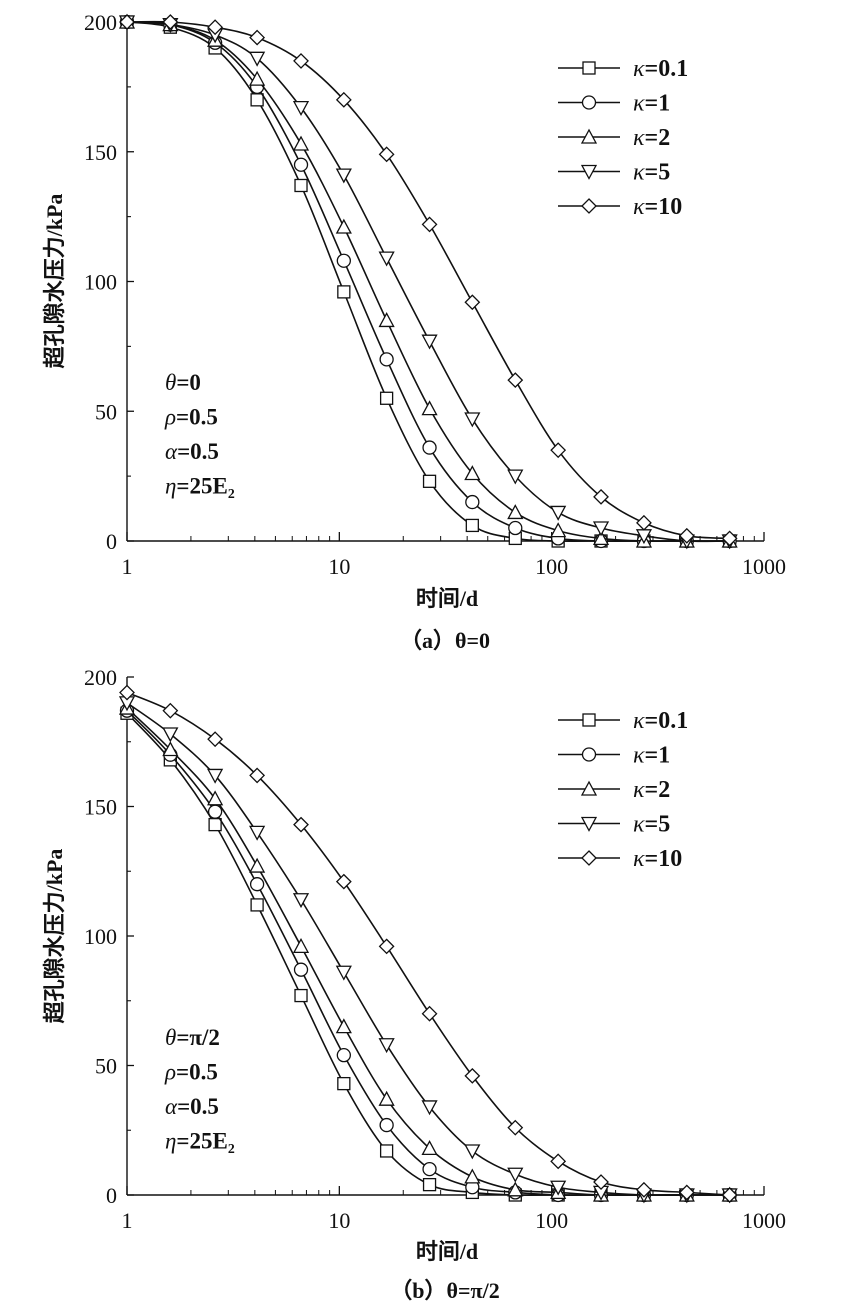 The width and height of the screenshot is (848, 1316). I want to click on annotation-text: θ=π/2, so click(192, 1037).